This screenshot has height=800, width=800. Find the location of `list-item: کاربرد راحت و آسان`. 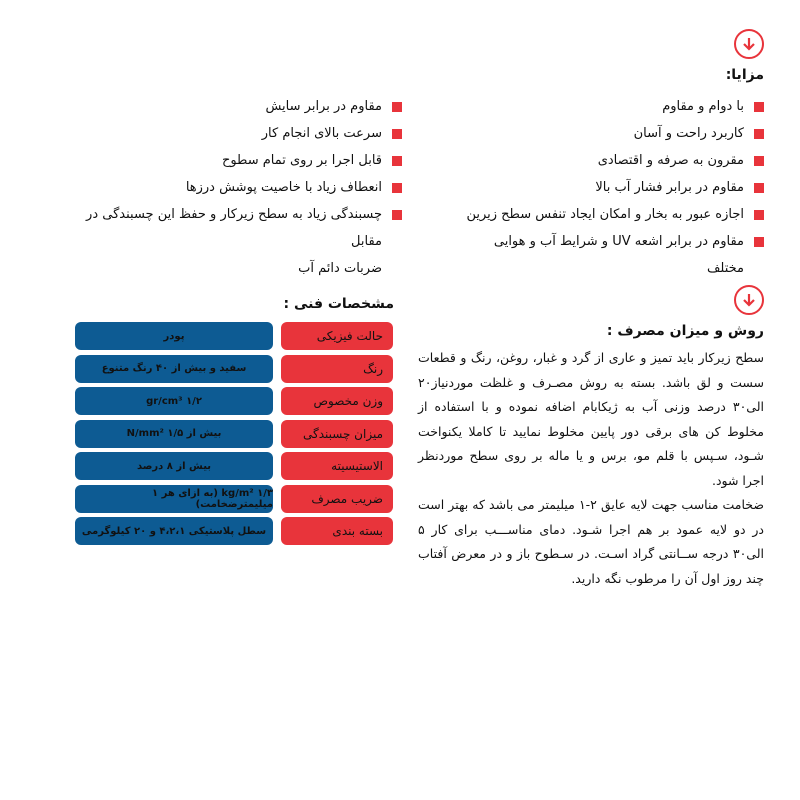

list-item: کاربرد راحت و آسان is located at coordinates (614, 133).